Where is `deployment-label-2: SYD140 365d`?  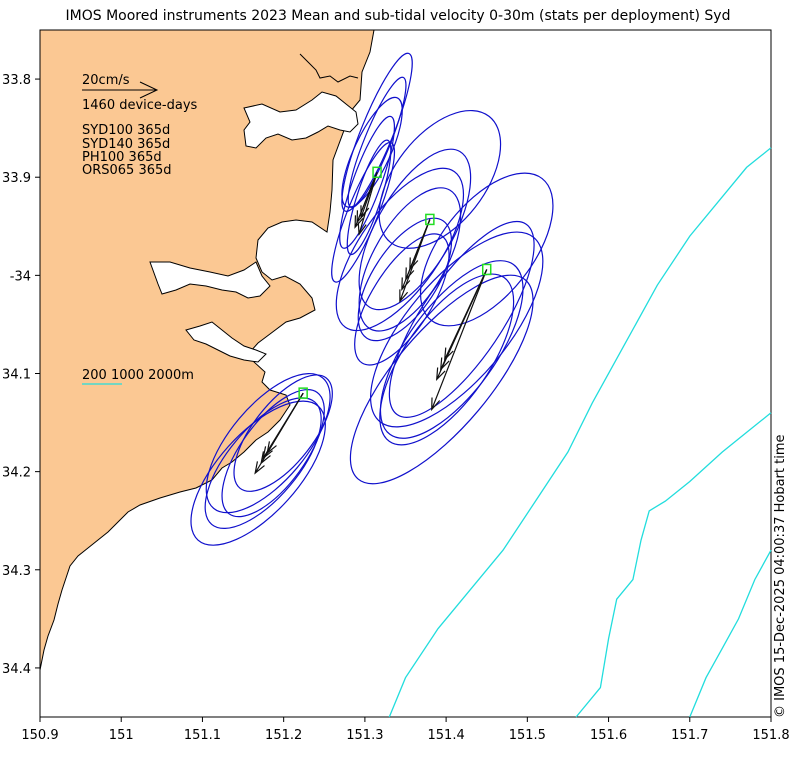
deployment-label-2: SYD140 365d is located at coordinates (126, 144).